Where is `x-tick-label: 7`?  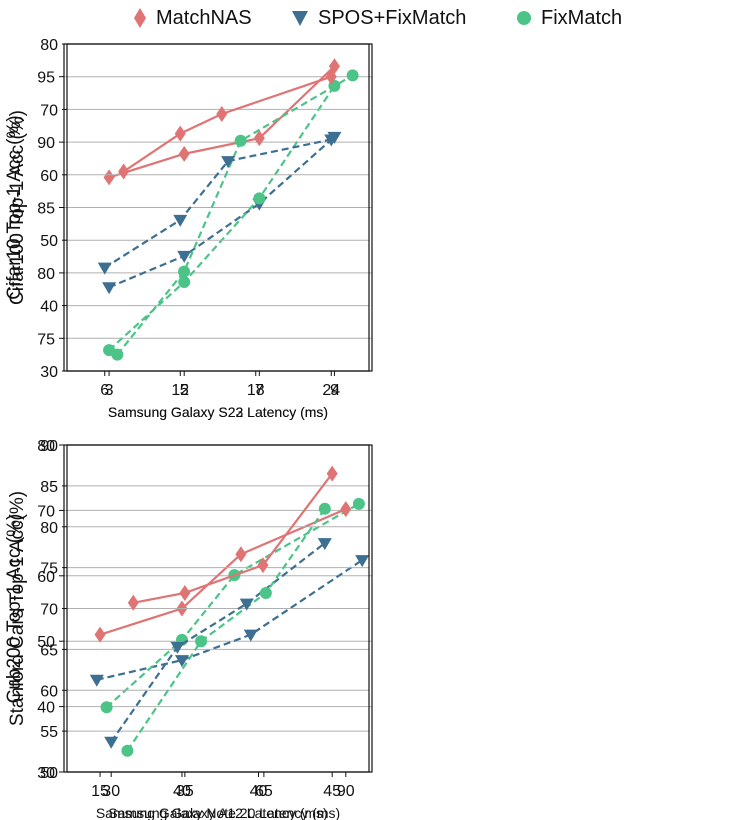 x-tick-label: 7 is located at coordinates (259, 390).